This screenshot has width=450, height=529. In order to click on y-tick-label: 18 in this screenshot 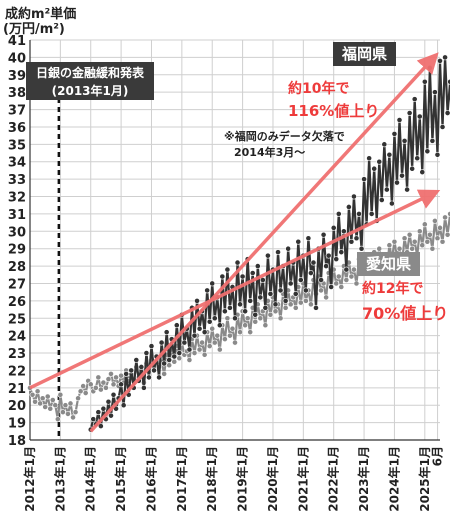, I will do `click(17, 441)`.